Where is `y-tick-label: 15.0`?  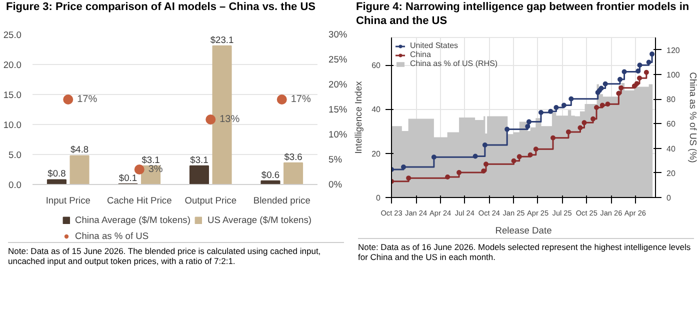
y-tick-label: 15.0 is located at coordinates (12, 95).